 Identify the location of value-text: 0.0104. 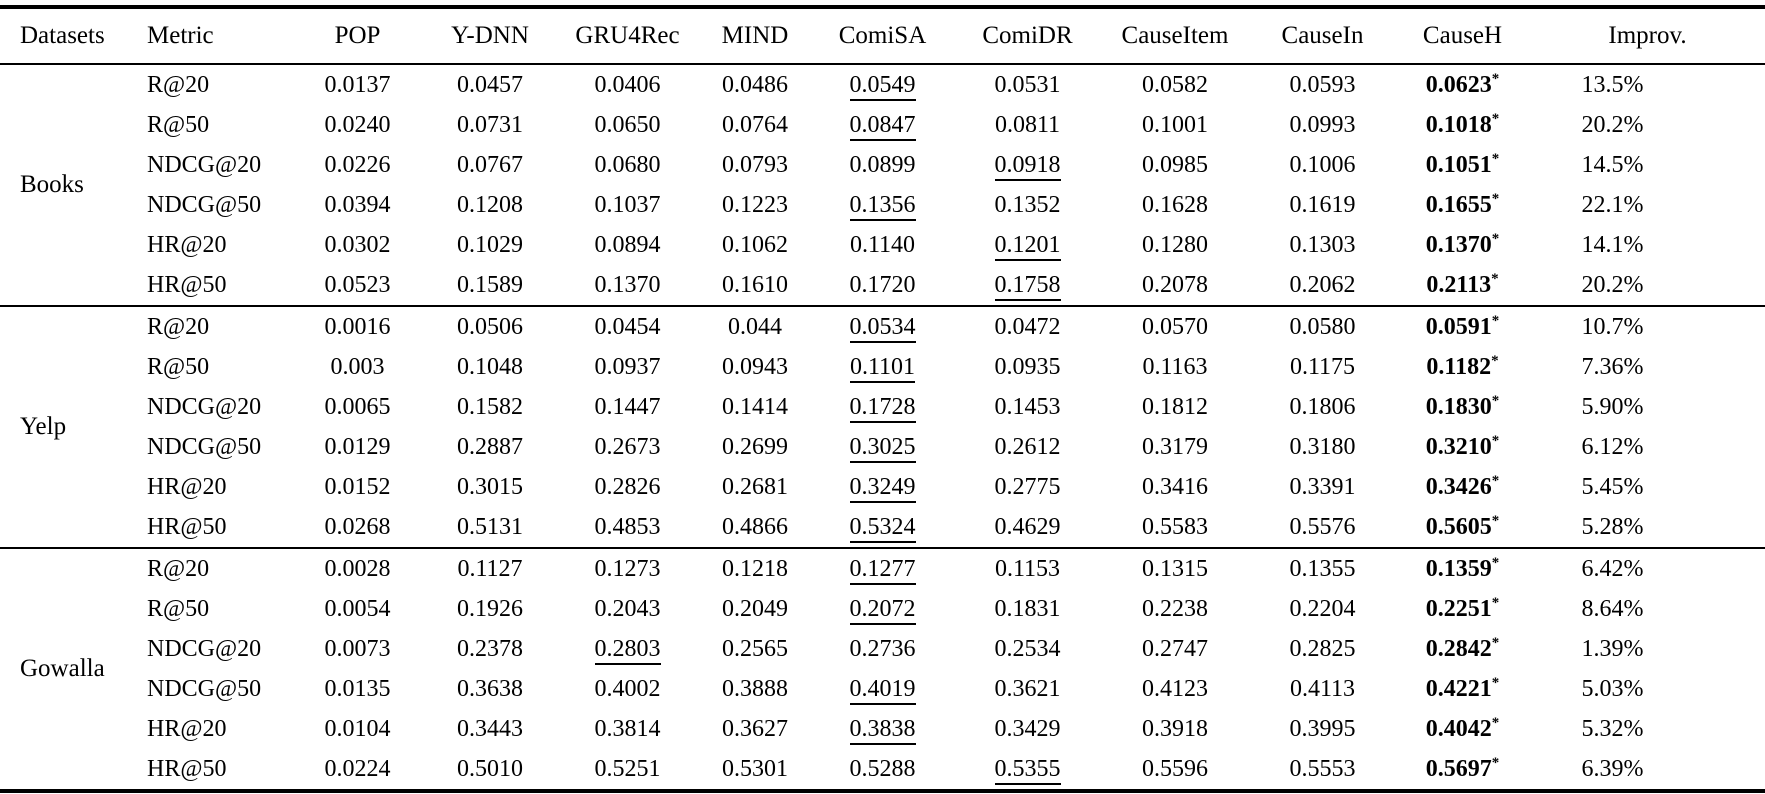
(357, 728).